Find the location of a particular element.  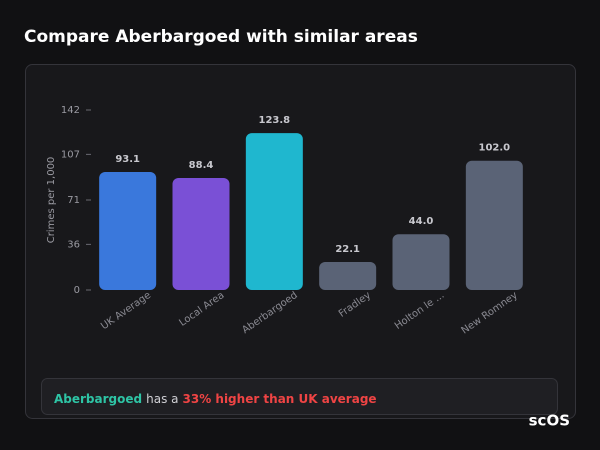

y-tick-label: 0 is located at coordinates (77, 290).